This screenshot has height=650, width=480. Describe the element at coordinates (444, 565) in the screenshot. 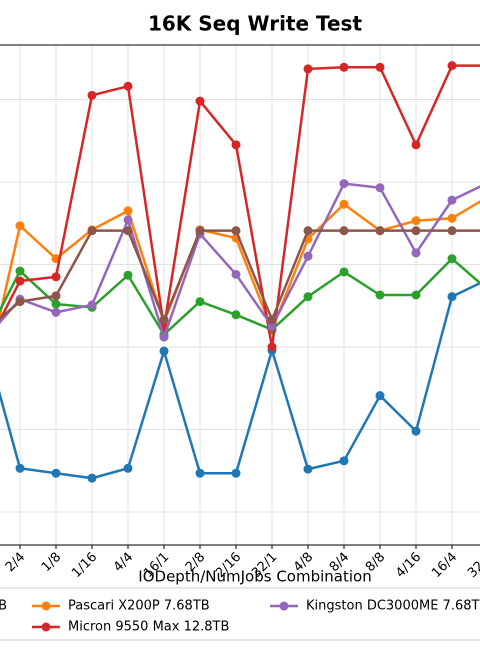

I see `x-tick-label: 16/4` at that location.